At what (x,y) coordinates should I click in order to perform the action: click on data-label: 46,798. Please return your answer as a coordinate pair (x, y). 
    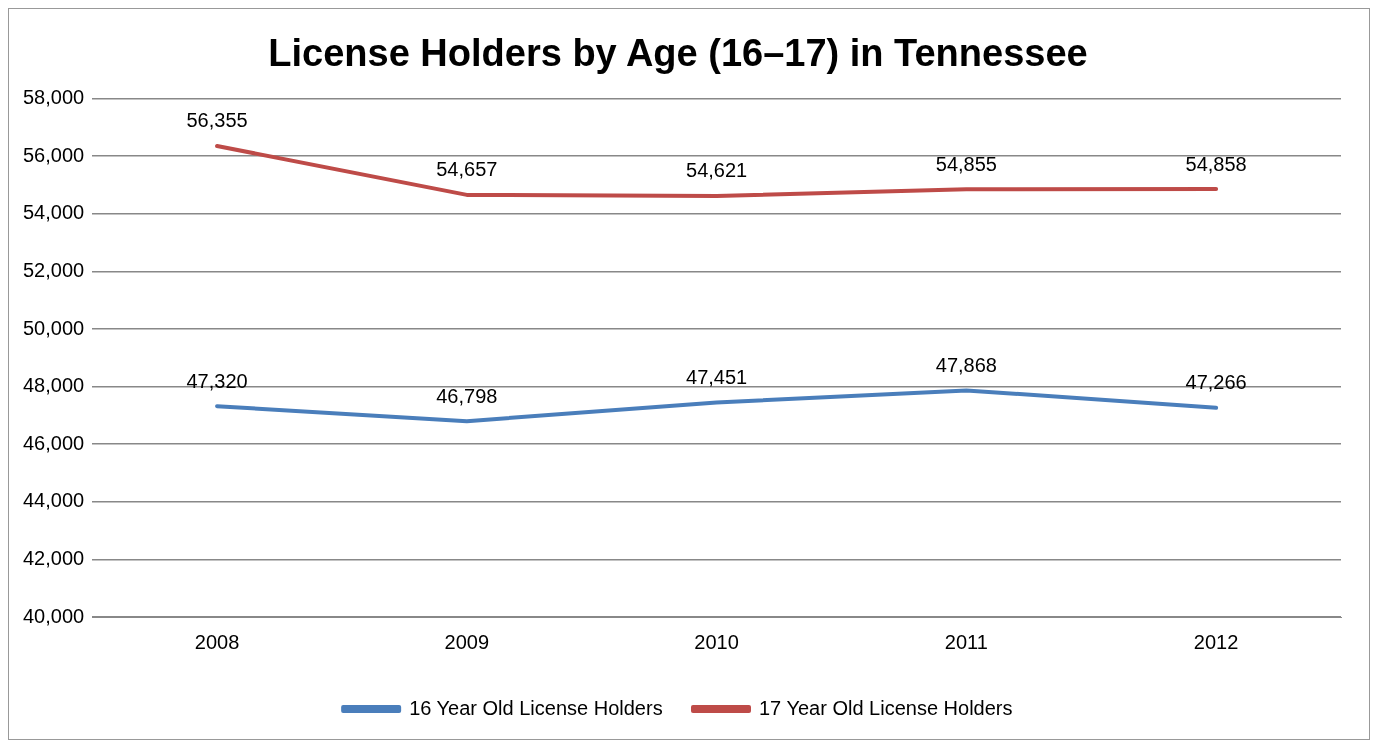
    Looking at the image, I should click on (467, 395).